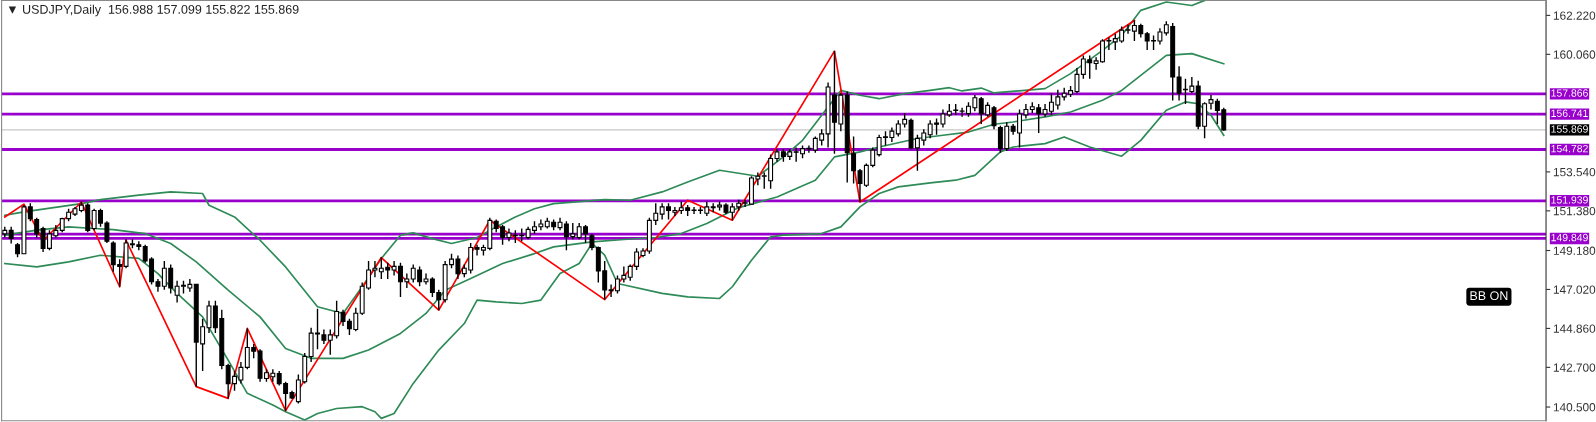 The image size is (1596, 422). What do you see at coordinates (1574, 407) in the screenshot?
I see `y-tick-label: 140.500` at bounding box center [1574, 407].